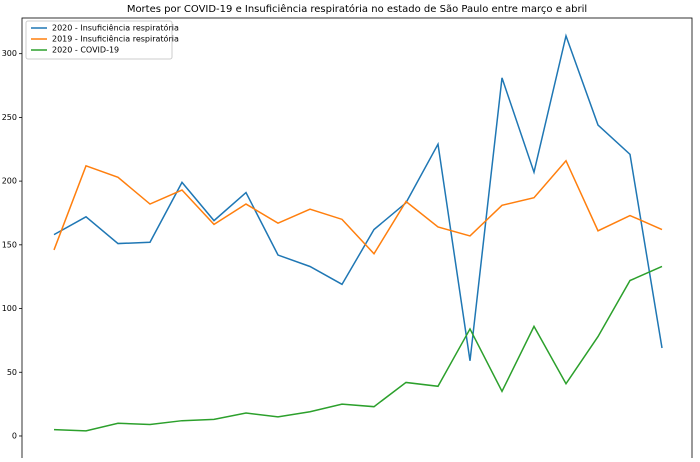  I want to click on legend-label: 2020 - COVID-19, so click(85, 50).